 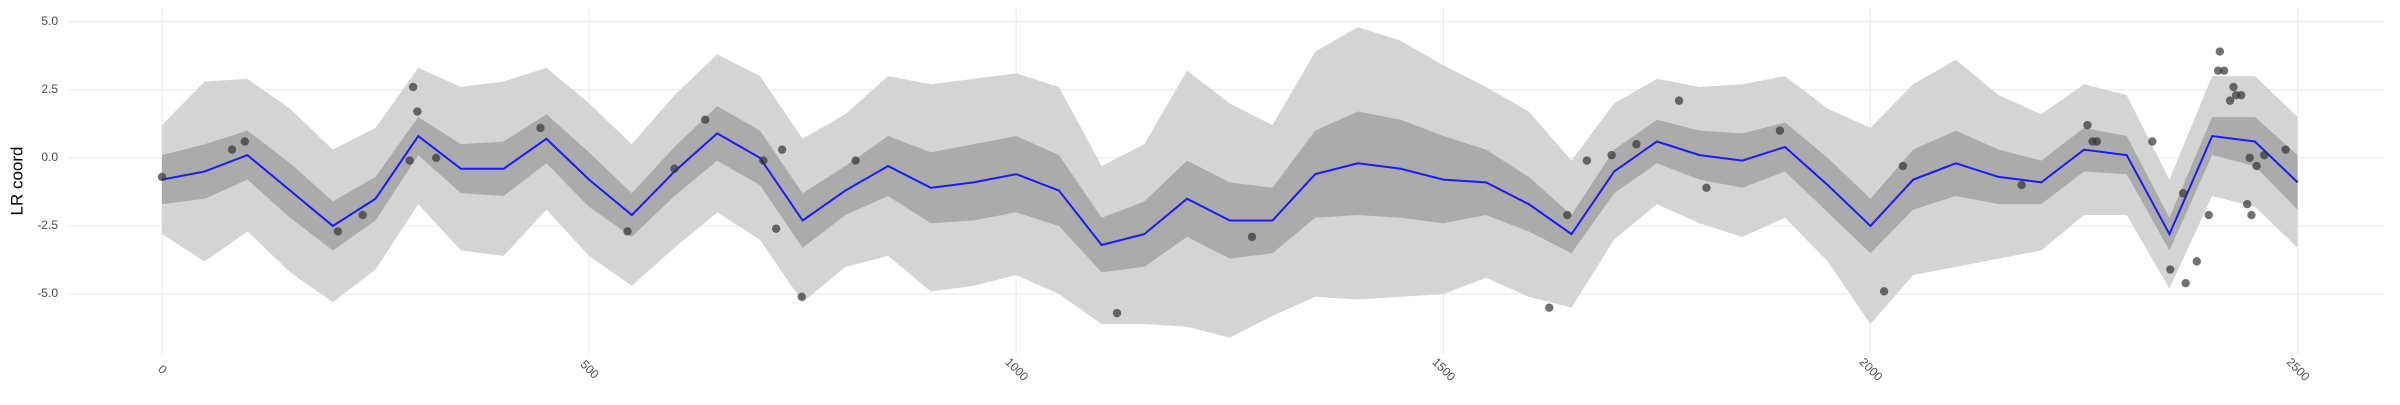 What do you see at coordinates (47, 225) in the screenshot?
I see `y-tick-label: -2.5` at bounding box center [47, 225].